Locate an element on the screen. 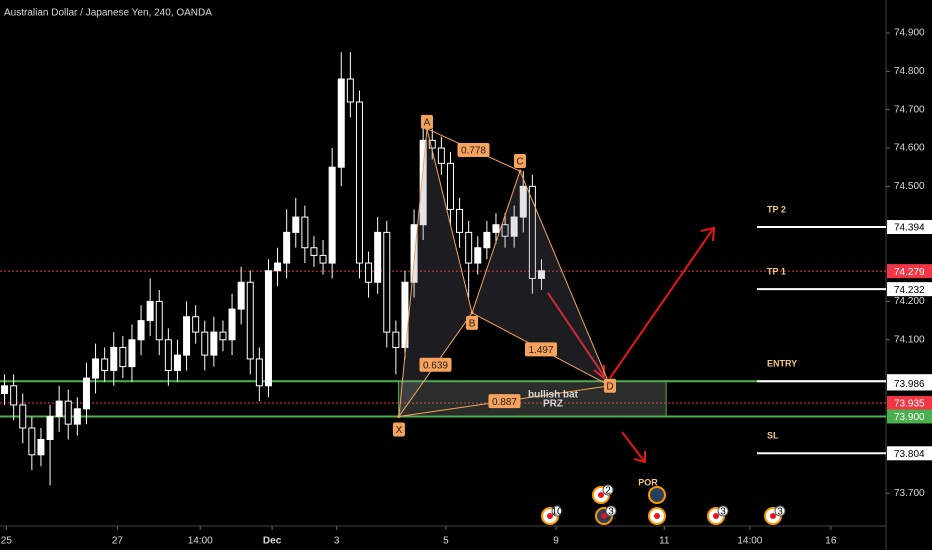 The width and height of the screenshot is (932, 550). price-label: 74.279 is located at coordinates (909, 272).